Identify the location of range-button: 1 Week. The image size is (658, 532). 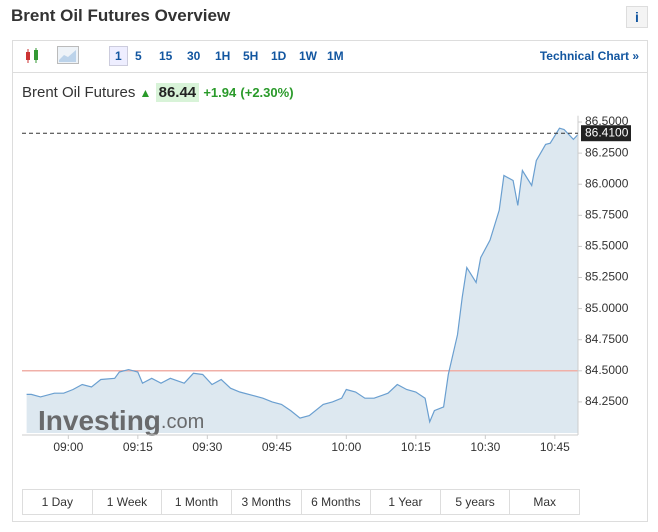
(128, 502).